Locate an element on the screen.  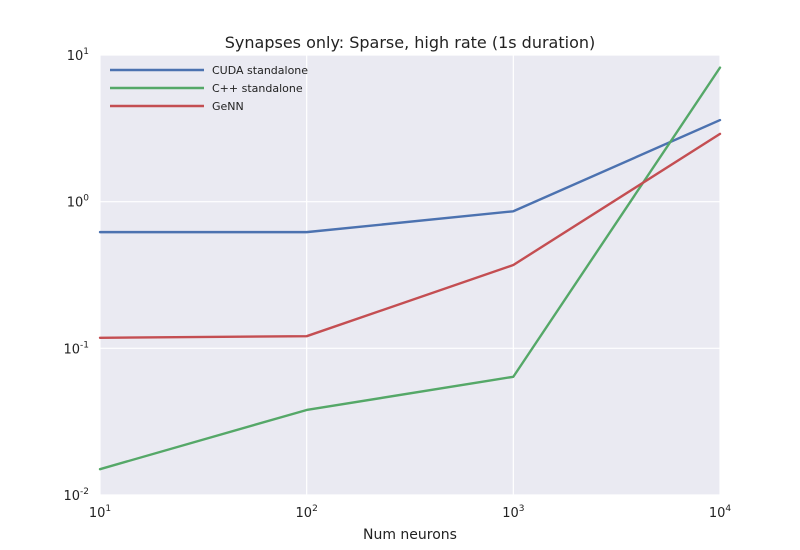
y-axis-ticks: 10¹ 10⁰ 10⁻¹ 10⁻² is located at coordinates (76, 275).